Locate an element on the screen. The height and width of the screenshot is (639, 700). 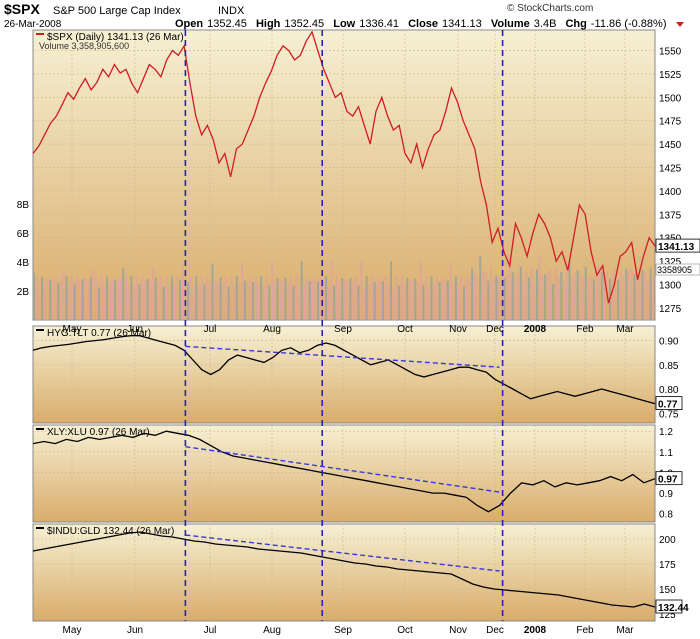
y-tick-label: 1300 is located at coordinates (670, 285).